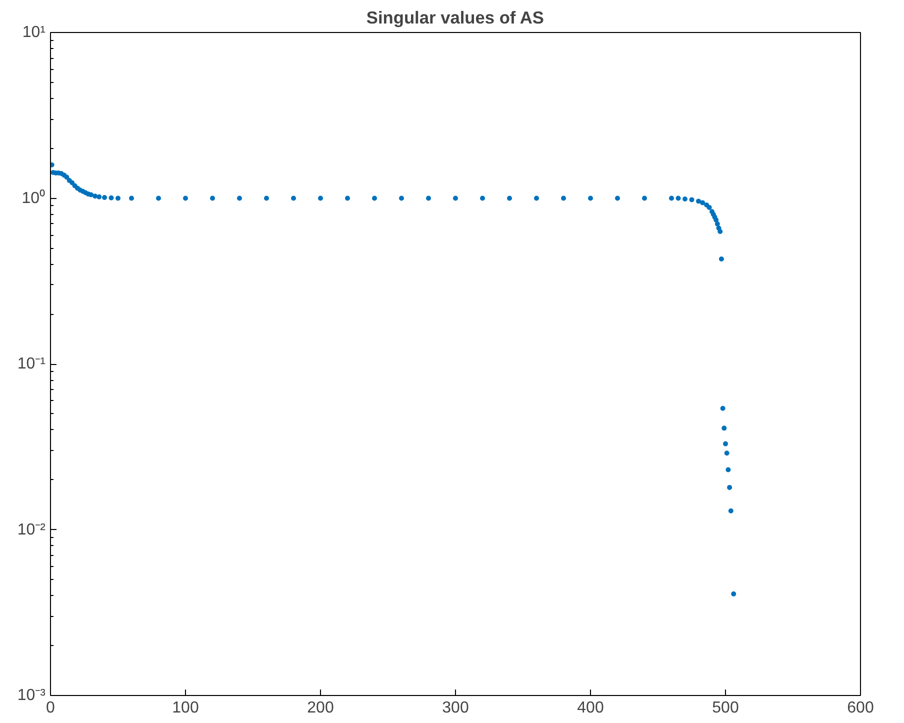 This screenshot has height=723, width=904. Describe the element at coordinates (590, 708) in the screenshot. I see `x-tick-label: 400` at that location.